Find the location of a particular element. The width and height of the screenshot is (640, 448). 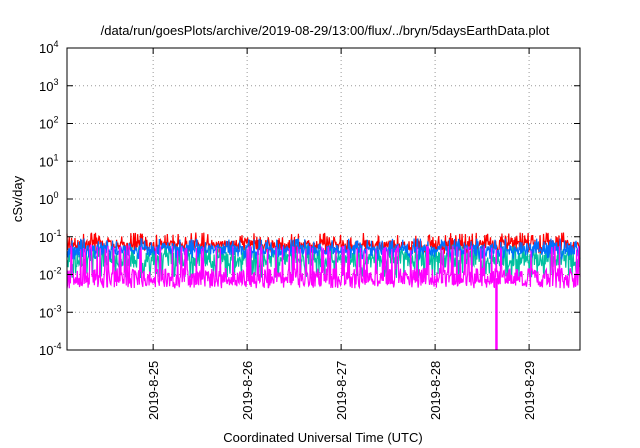

x-tick-label: 2019-8-27 is located at coordinates (341, 390).